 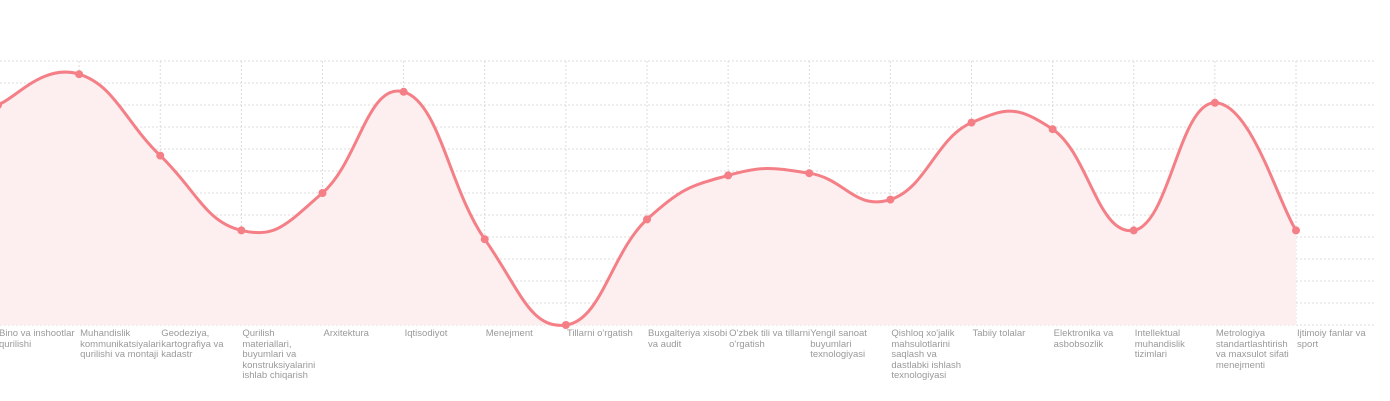 I want to click on x-tick-label: Arxitektura, so click(x=346, y=333).